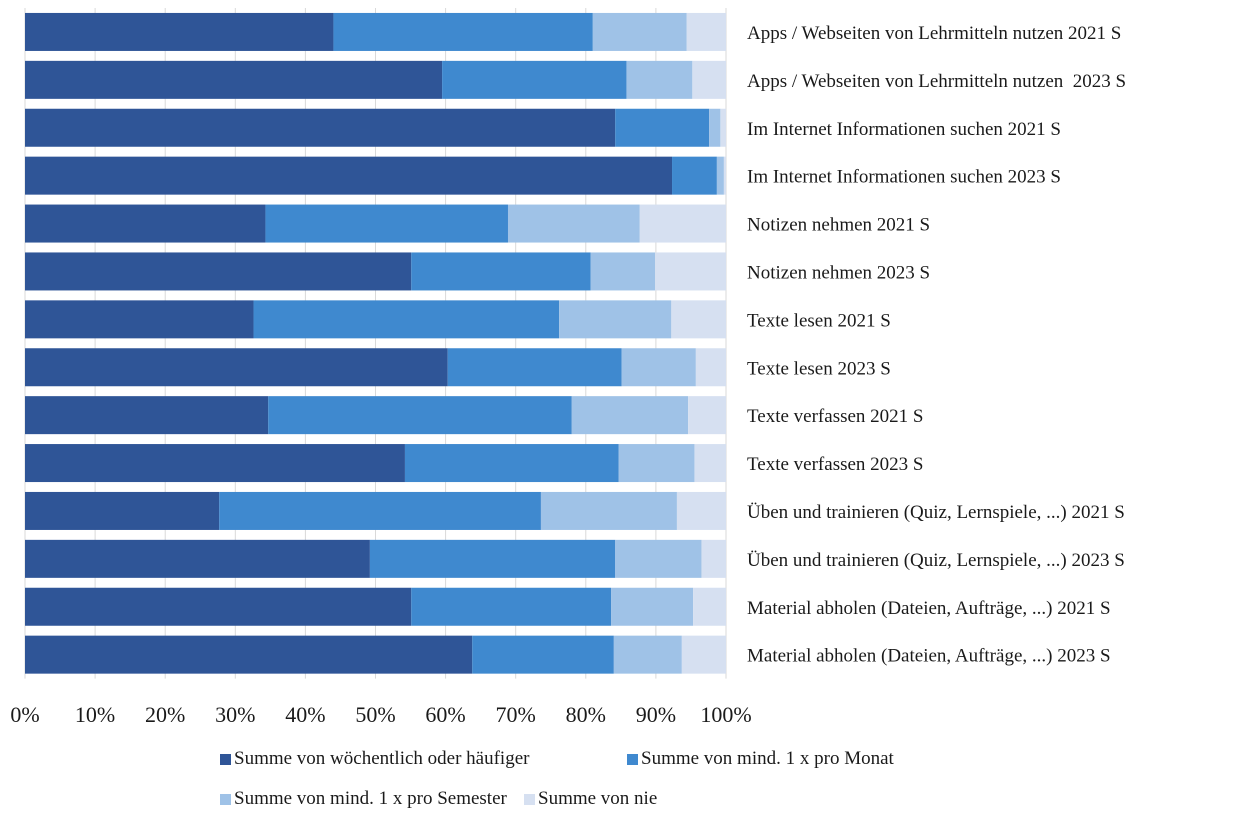 This screenshot has height=816, width=1235. What do you see at coordinates (516, 714) in the screenshot?
I see `x-tick-label: 70%` at bounding box center [516, 714].